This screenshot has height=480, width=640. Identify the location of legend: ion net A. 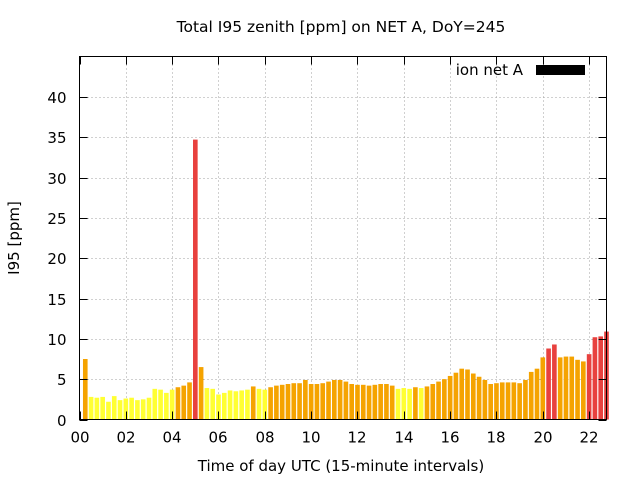
(520, 70).